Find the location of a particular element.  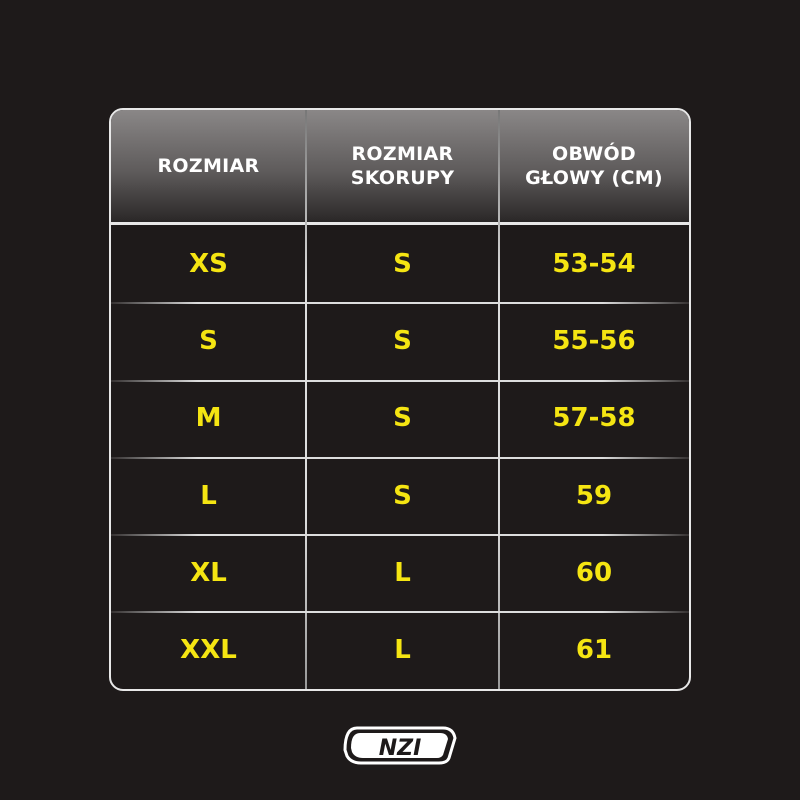

cell-size: XXL is located at coordinates (208, 650).